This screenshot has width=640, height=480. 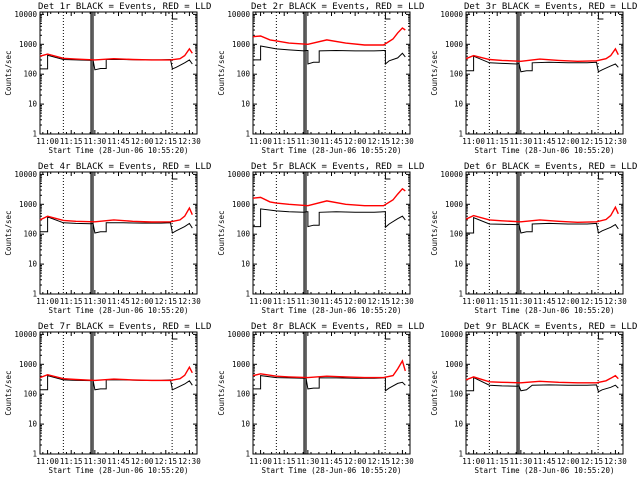 What do you see at coordinates (124, 167) in the screenshot?
I see `panel-title: Det 4r BLACK = Events, RED = LLD` at bounding box center [124, 167].